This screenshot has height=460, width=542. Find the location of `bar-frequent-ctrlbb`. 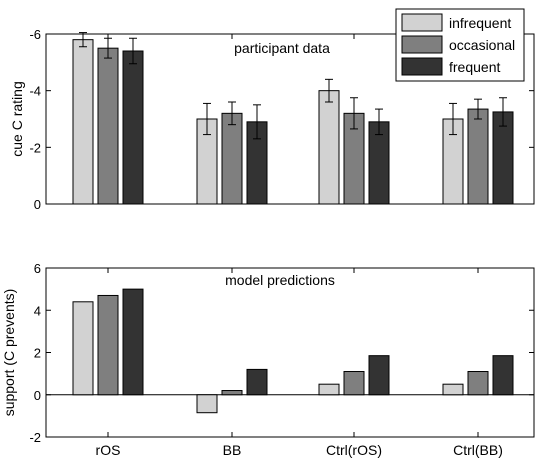

bar-frequent-ctrlbb is located at coordinates (503, 375).